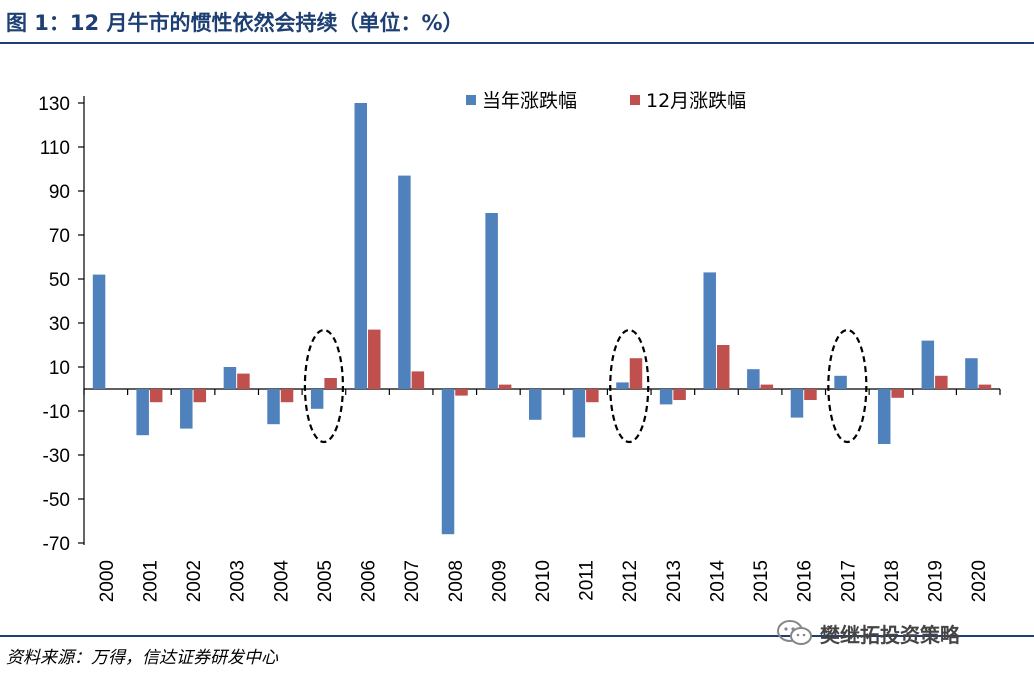 The height and width of the screenshot is (676, 1034). I want to click on x-tick-label: 2007, so click(412, 581).